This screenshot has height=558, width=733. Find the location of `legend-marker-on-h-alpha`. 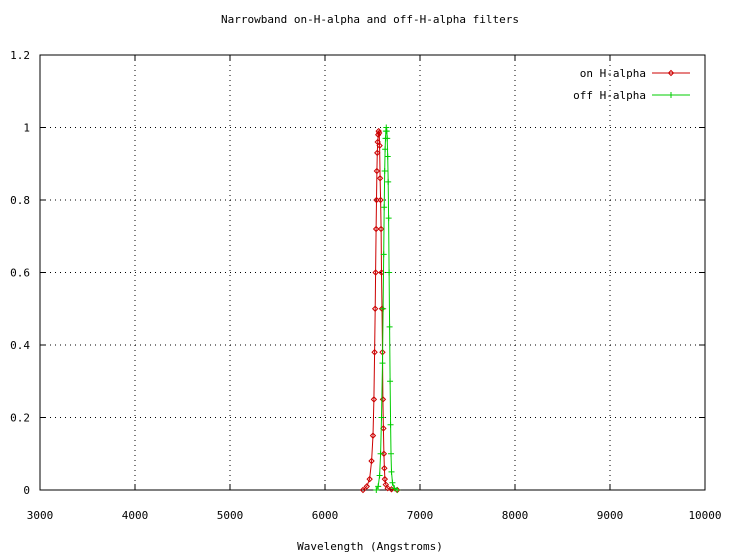

legend-marker-on-h-alpha is located at coordinates (671, 73).